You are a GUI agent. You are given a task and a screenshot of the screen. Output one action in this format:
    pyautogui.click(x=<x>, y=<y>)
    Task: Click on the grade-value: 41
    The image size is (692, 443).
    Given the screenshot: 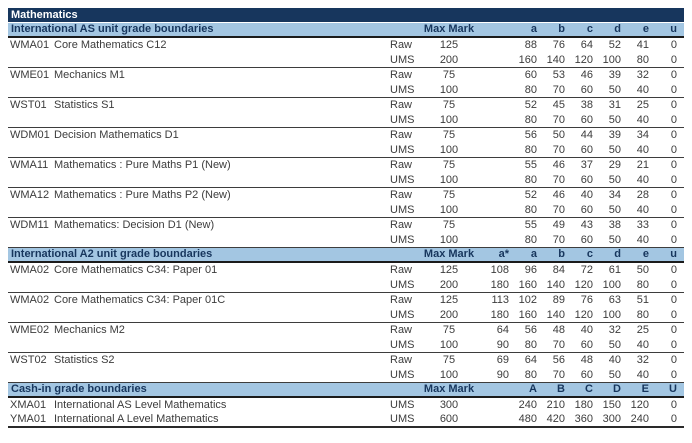 What is the action you would take?
    pyautogui.click(x=642, y=45)
    